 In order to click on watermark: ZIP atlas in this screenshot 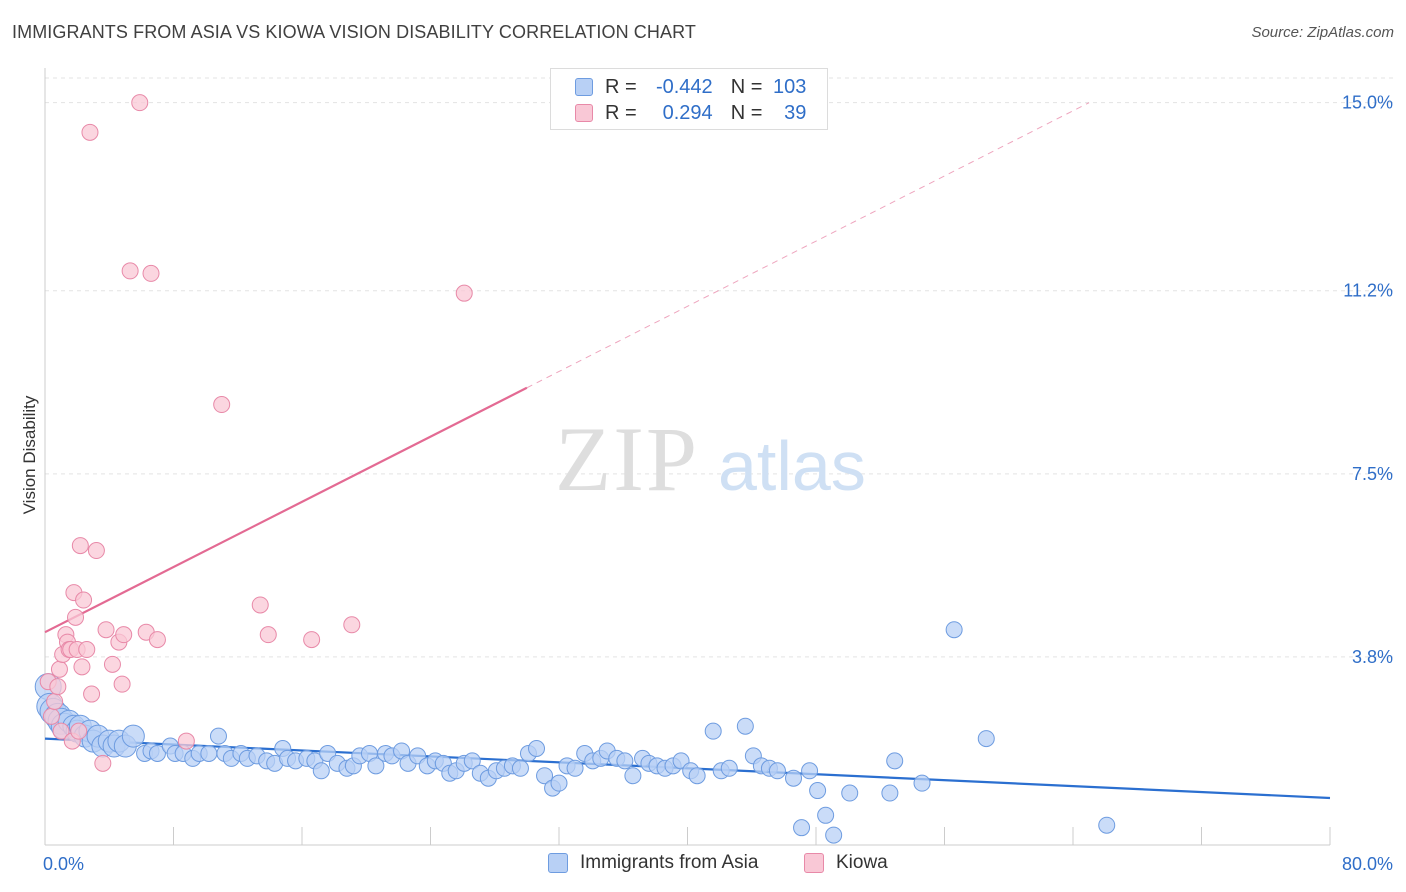, I will do `click(710, 459)`.